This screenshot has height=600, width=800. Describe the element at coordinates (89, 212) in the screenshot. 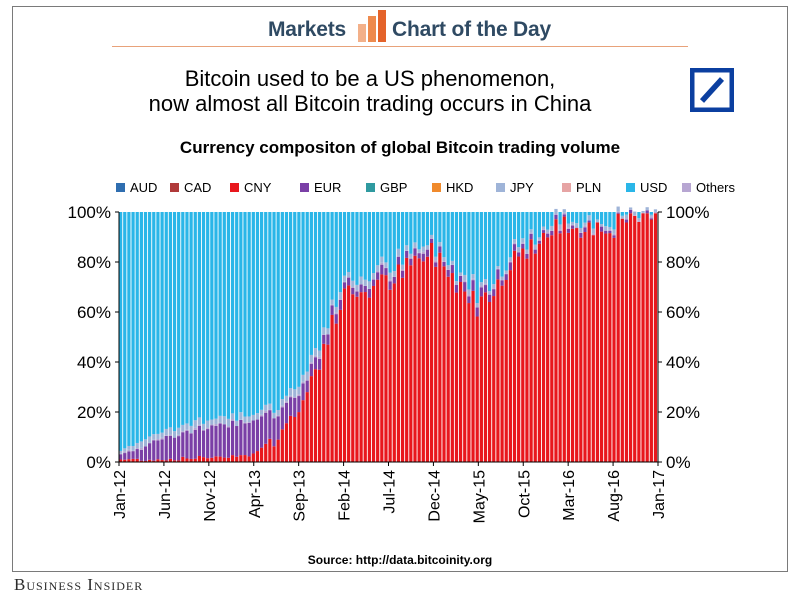

I see `y-tick-label-left: 100%` at that location.